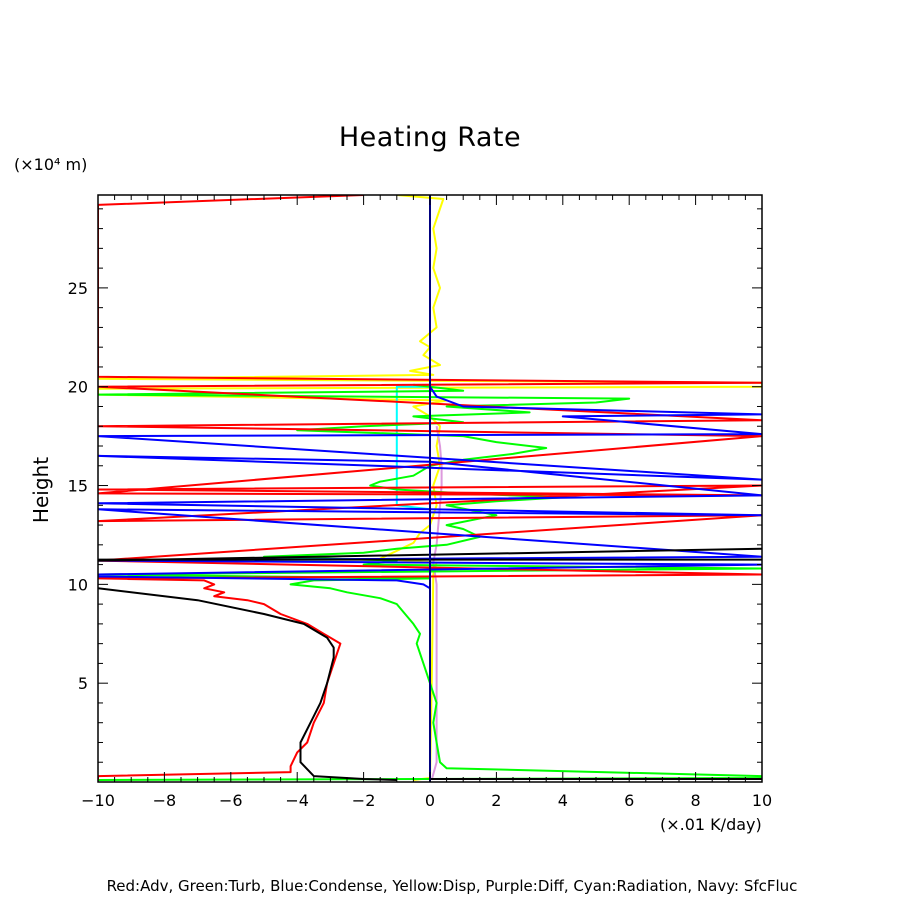 The image size is (904, 904). Describe the element at coordinates (78, 288) in the screenshot. I see `y-tick-label: 25` at that location.